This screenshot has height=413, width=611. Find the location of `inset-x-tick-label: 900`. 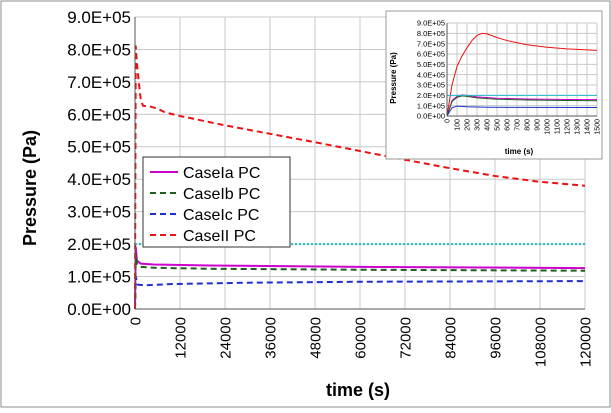

inset-x-tick-label: 900 is located at coordinates (537, 125).